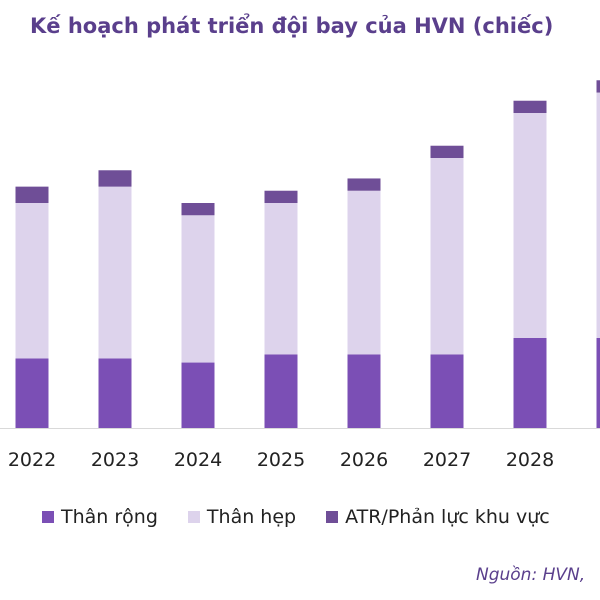  What do you see at coordinates (364, 184) in the screenshot?
I see `bar-regional-2026` at bounding box center [364, 184].